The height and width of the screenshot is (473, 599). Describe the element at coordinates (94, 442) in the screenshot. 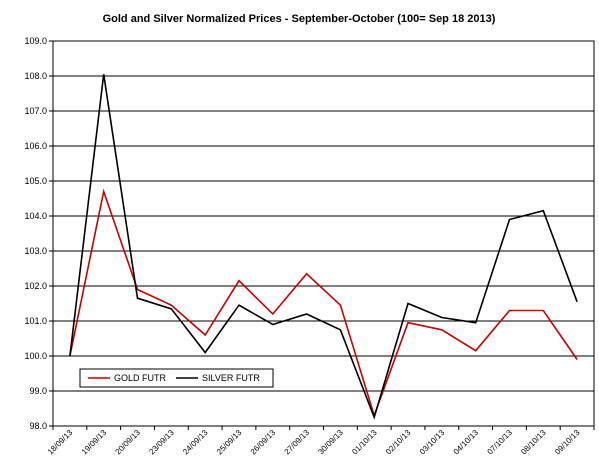

I see `x-tick-label: 19/09/13` at that location.